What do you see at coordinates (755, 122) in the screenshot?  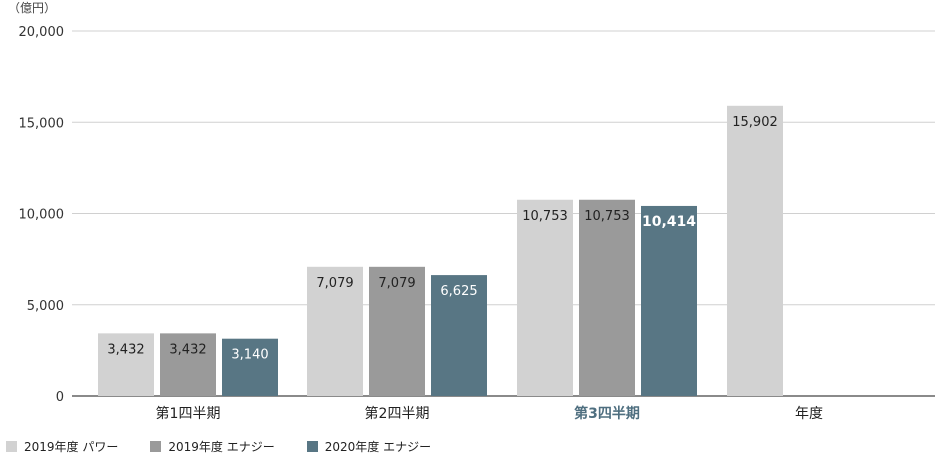 I see `data-label: 15,902` at bounding box center [755, 122].